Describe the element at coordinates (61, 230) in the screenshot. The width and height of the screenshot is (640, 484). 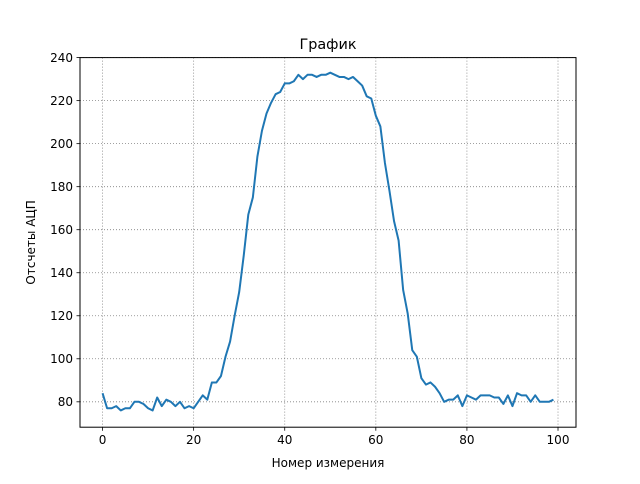
I see `y-tick-label: 160` at that location.